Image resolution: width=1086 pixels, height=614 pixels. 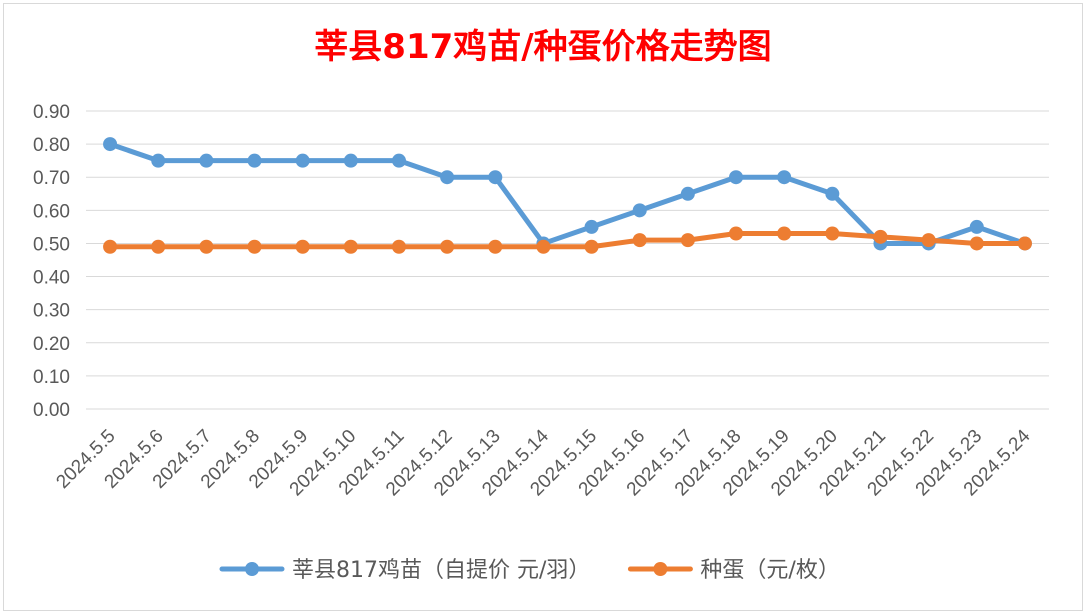 I want to click on y-tick-label: 0.60, so click(x=51, y=211).